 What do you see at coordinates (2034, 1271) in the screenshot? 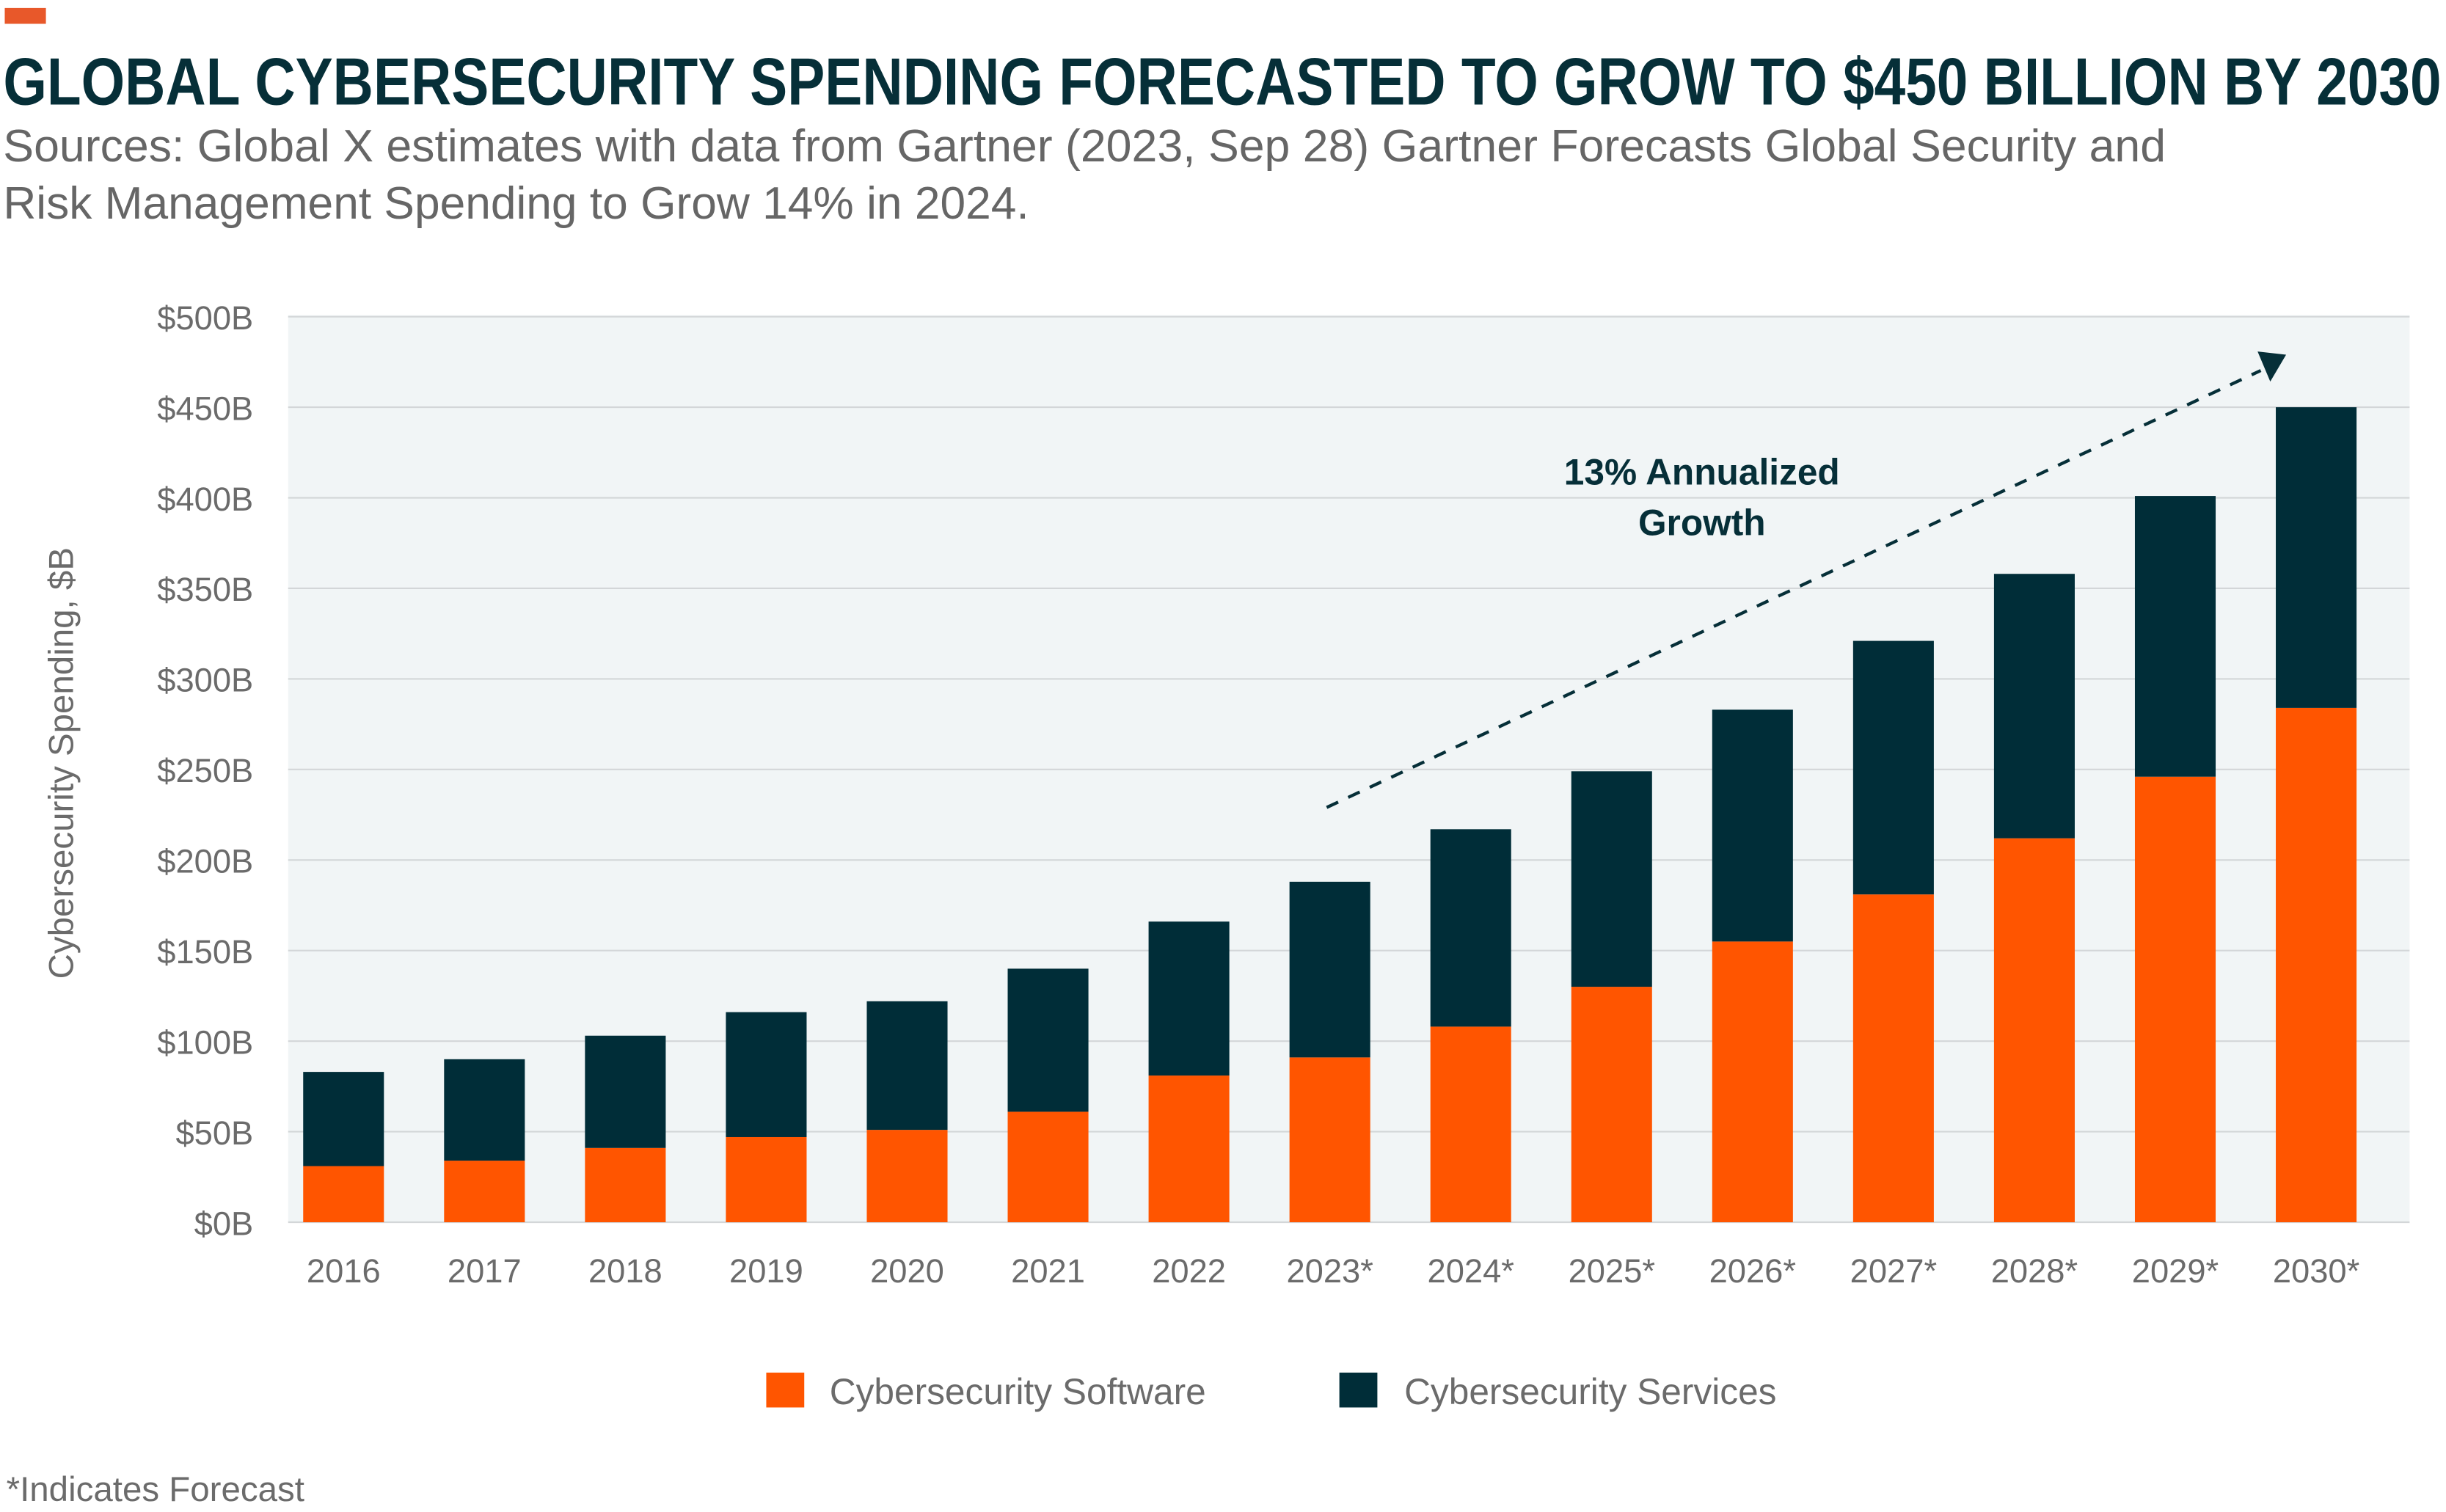
I see `x-tick-label: 2028*` at bounding box center [2034, 1271].